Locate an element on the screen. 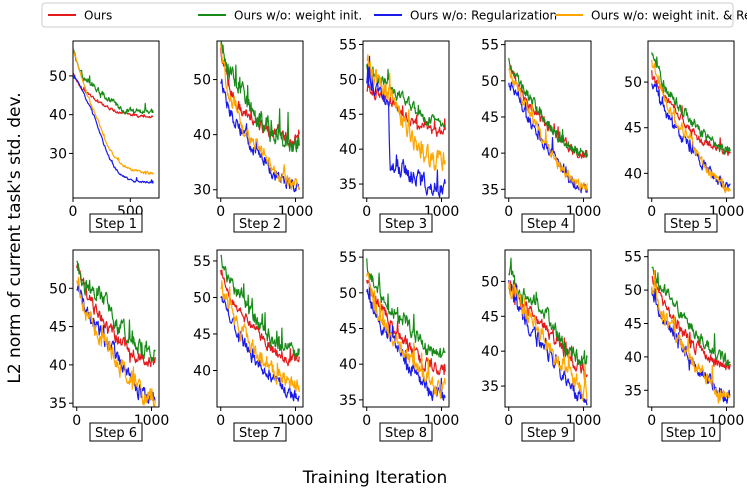 Image resolution: width=747 pixels, height=491 pixels. step-label: Step 7 is located at coordinates (260, 433).